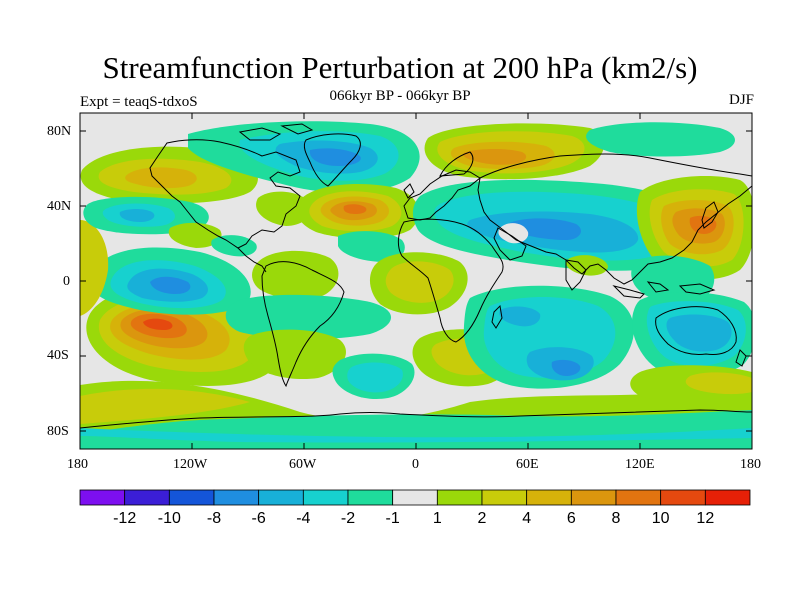 This screenshot has height=600, width=800. Describe the element at coordinates (190, 464) in the screenshot. I see `lon-label-120w: 120W` at that location.